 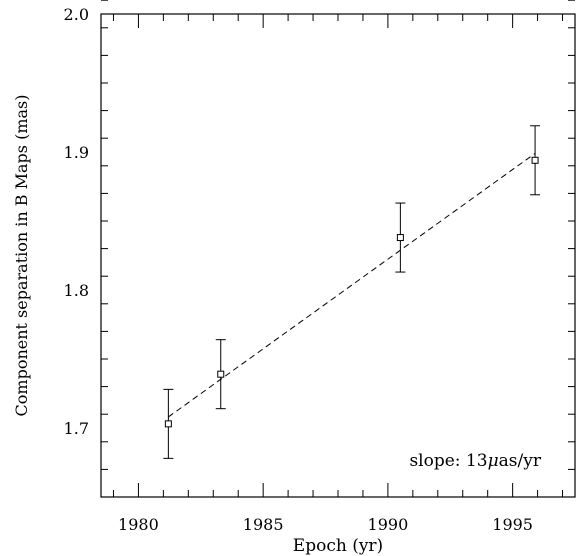 I want to click on slope-annotation-mu: μ, so click(x=493, y=461).